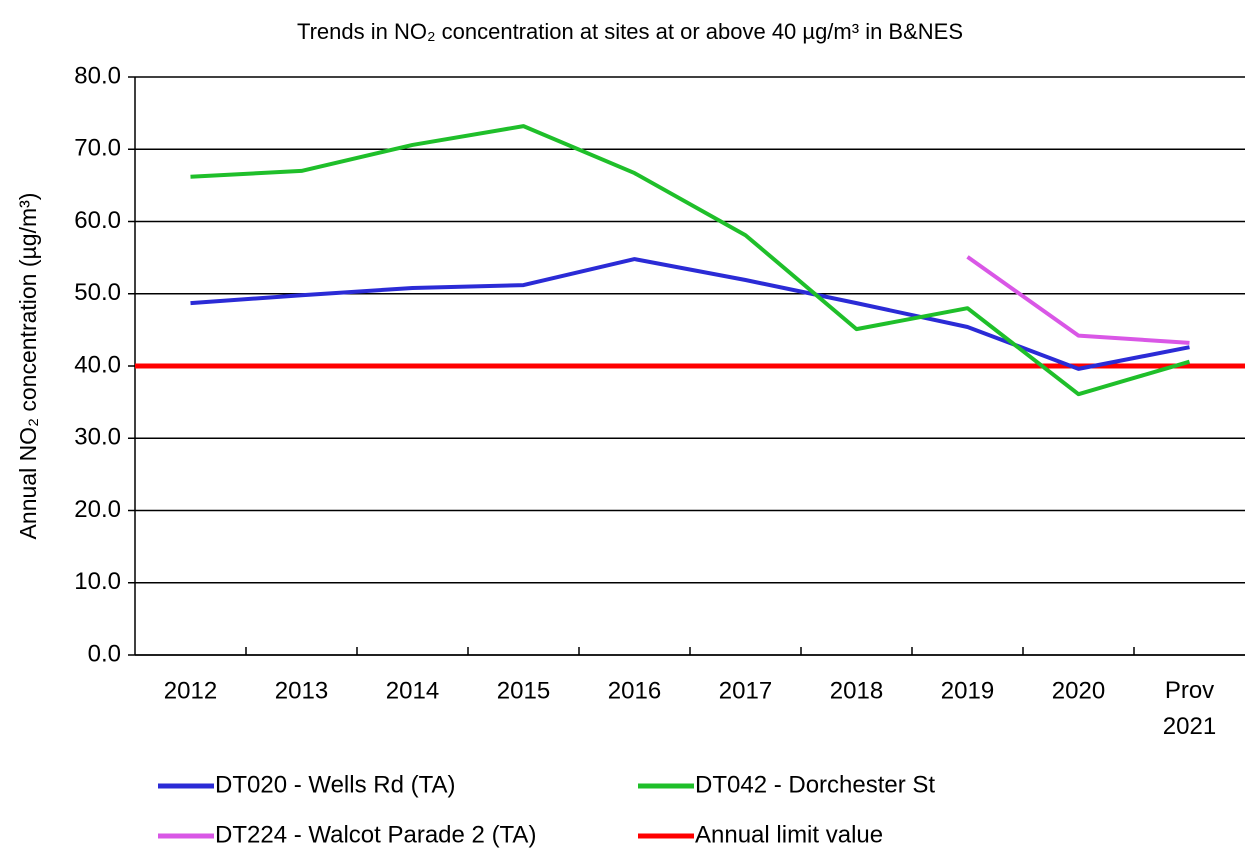 This screenshot has width=1247, height=850. I want to click on x-tick-label: 2012, so click(190, 690).